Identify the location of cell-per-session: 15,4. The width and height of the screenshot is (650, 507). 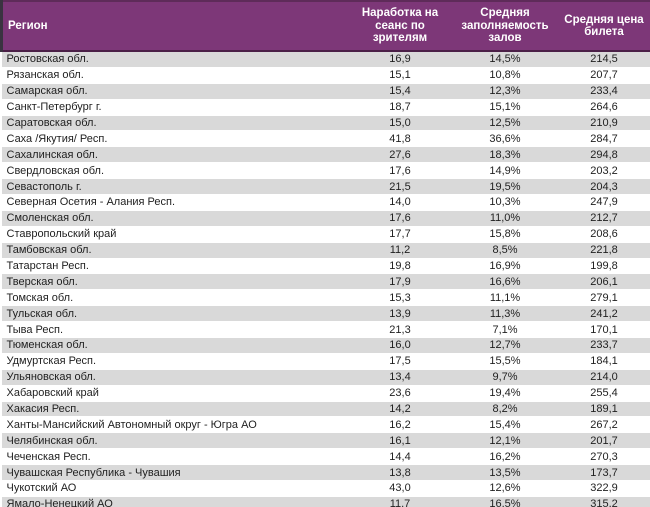
(400, 91).